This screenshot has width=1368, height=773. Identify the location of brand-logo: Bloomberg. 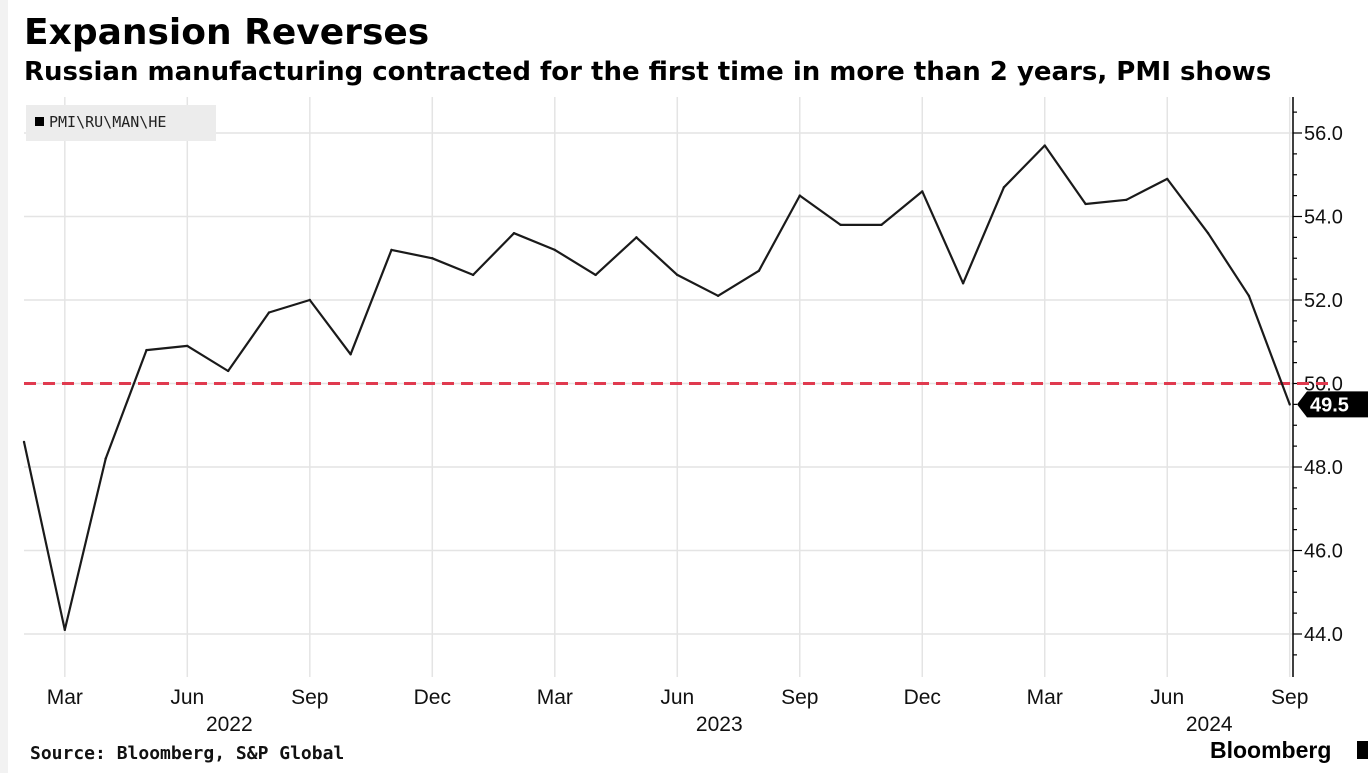
(1271, 750).